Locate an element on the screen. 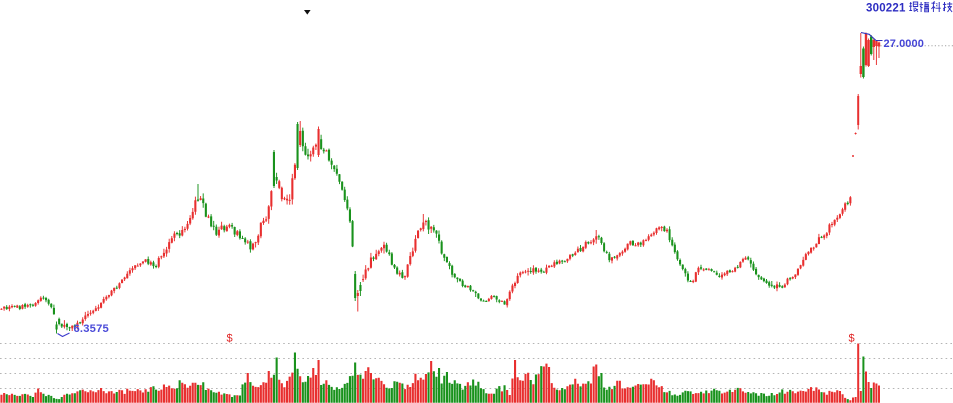  svg-text: 6.3575 is located at coordinates (91, 329).